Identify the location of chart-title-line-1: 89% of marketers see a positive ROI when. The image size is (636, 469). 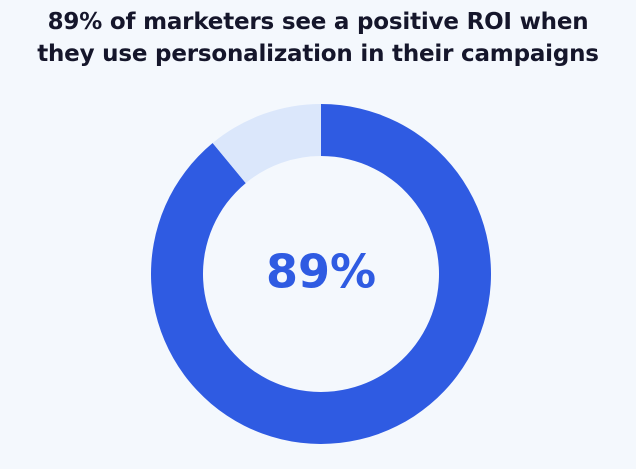
(318, 22).